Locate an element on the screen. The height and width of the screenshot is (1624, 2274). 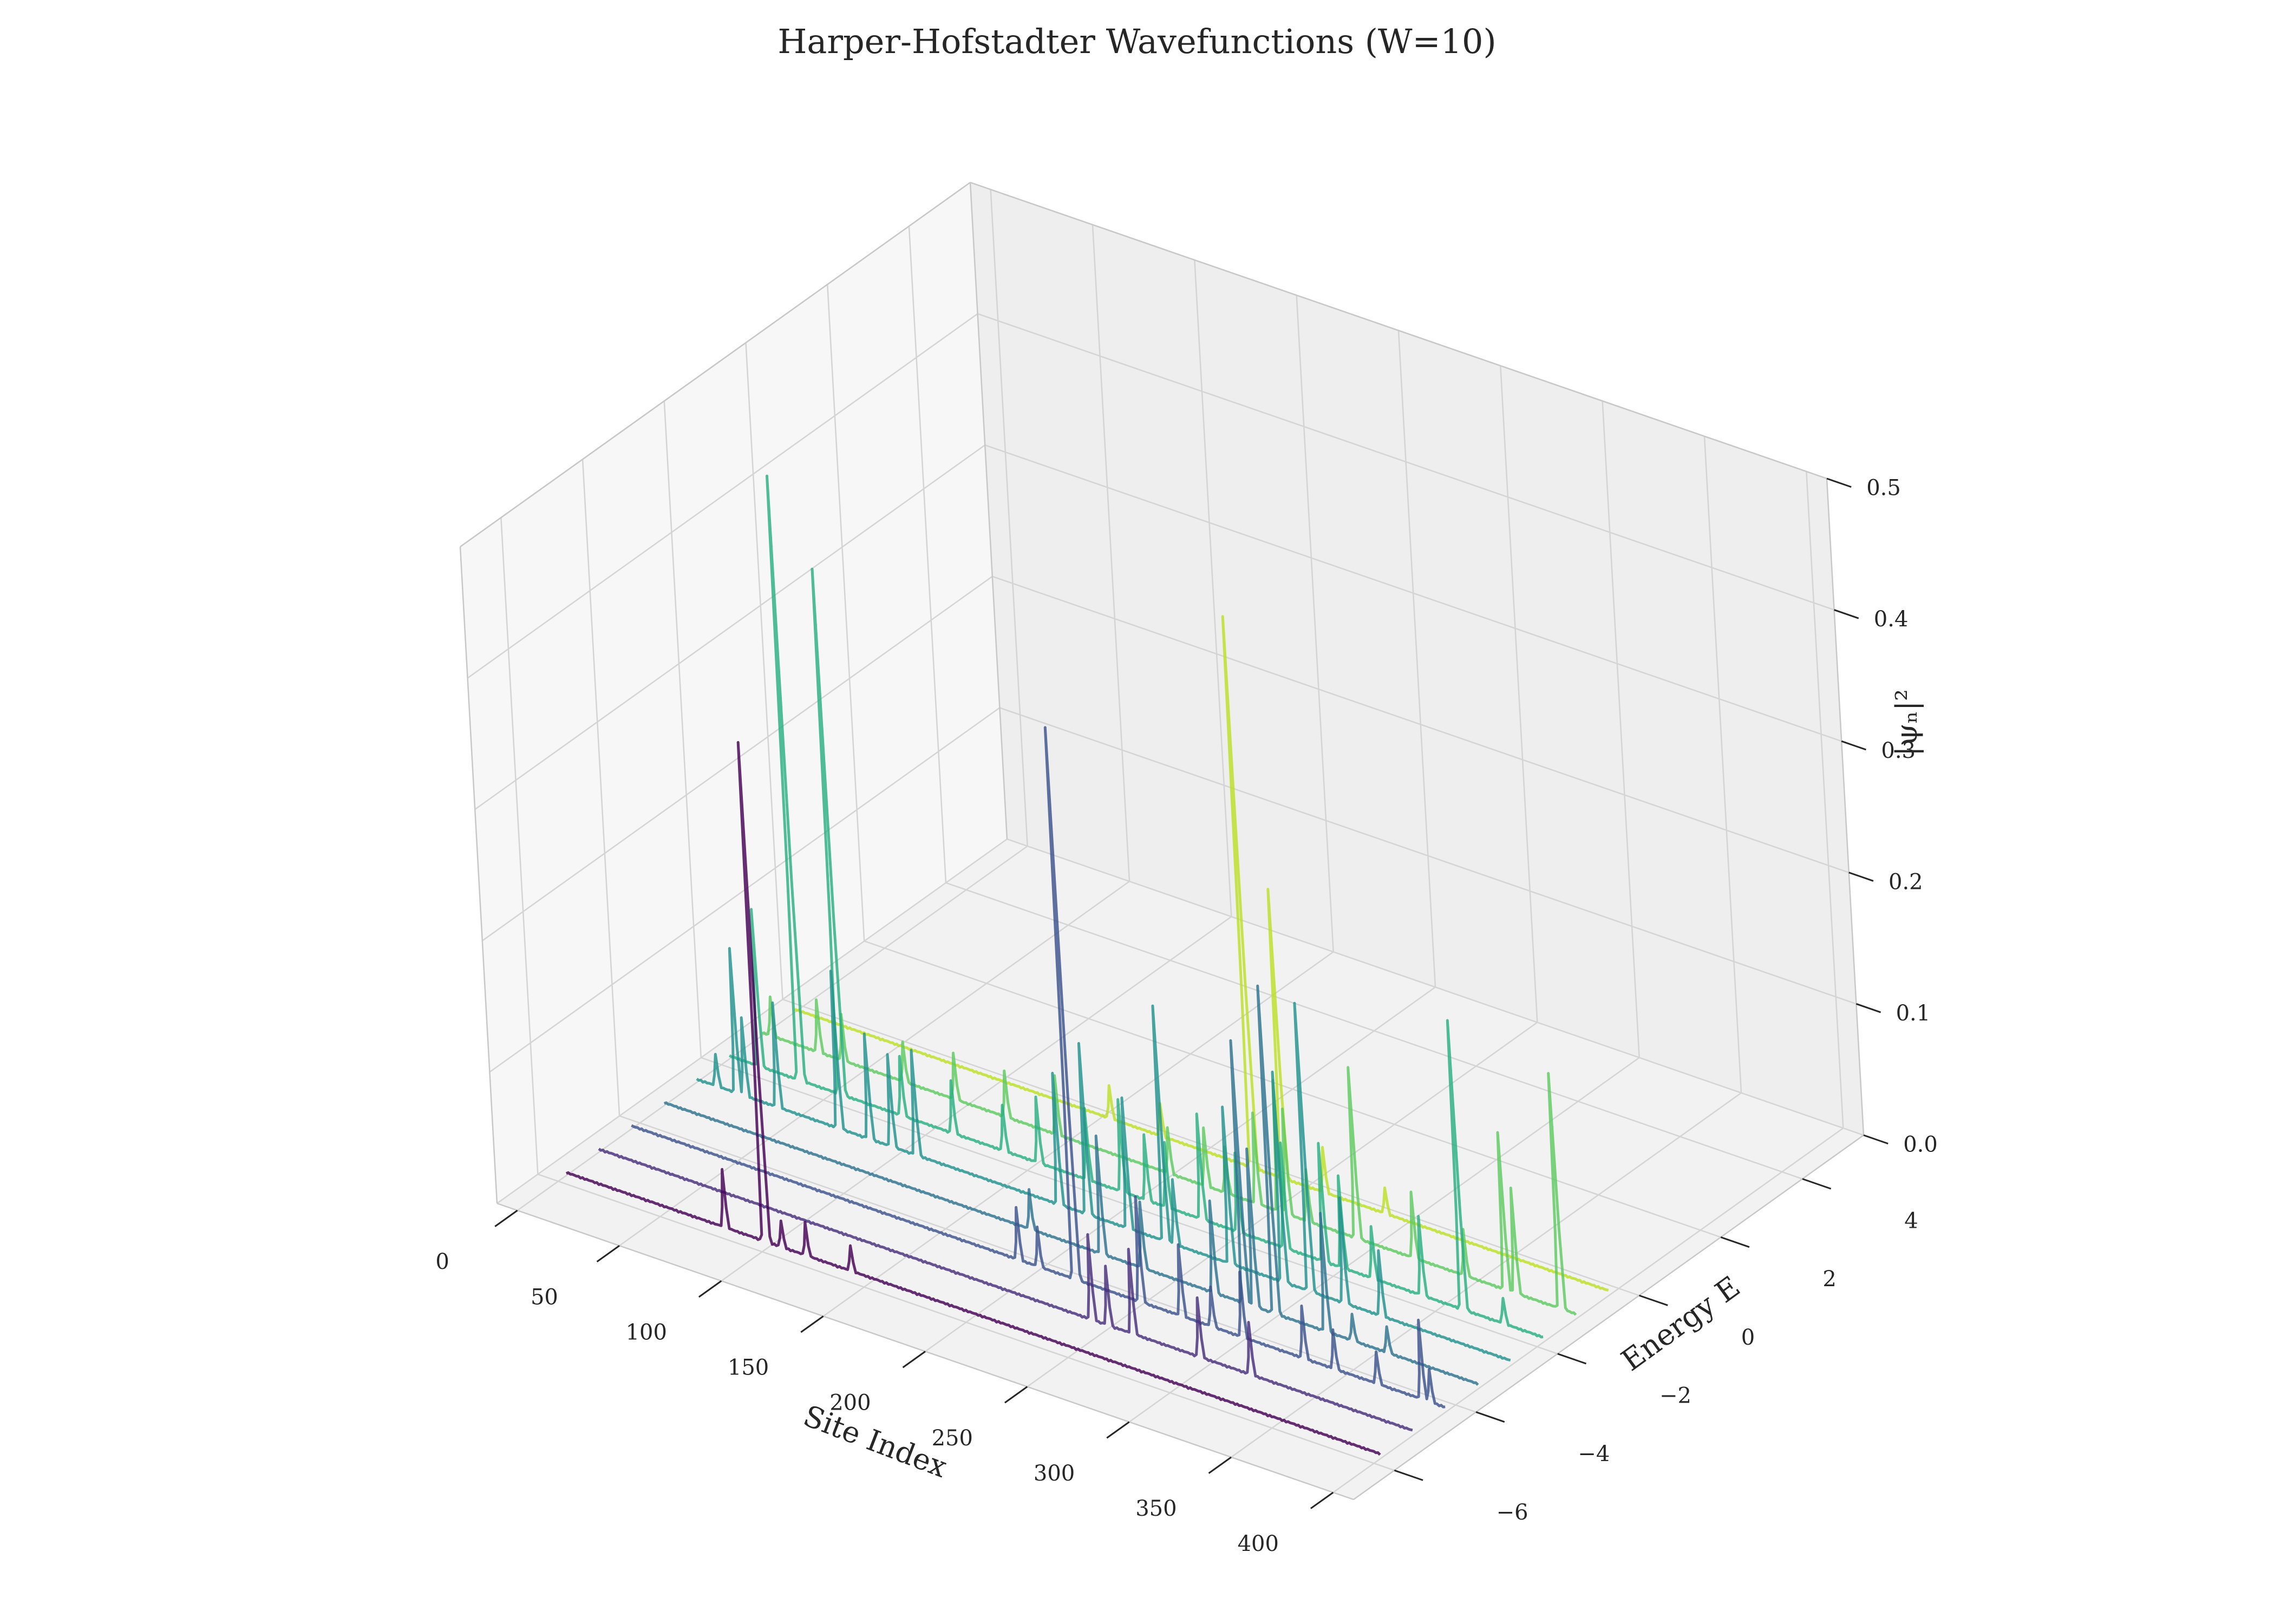
y-tick-label: 2 is located at coordinates (1829, 1279).